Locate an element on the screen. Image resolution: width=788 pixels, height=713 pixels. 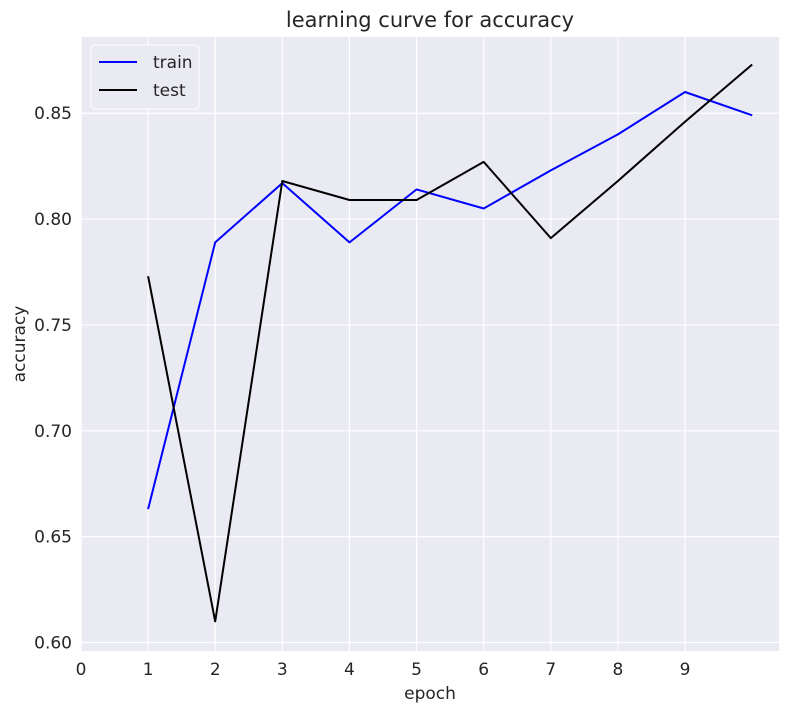
x-tick-label: 0 is located at coordinates (81, 670).